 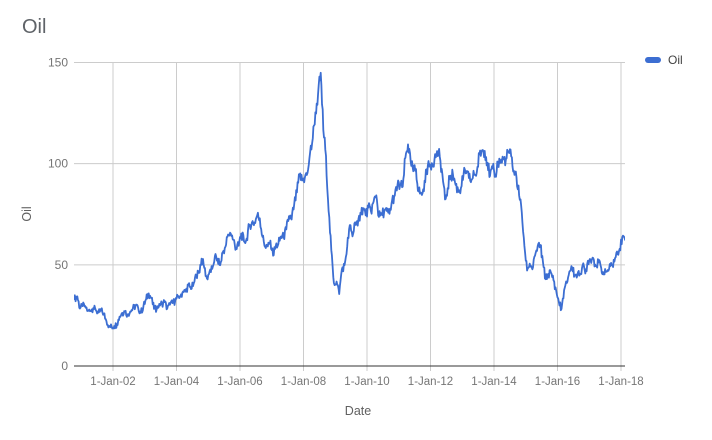 What do you see at coordinates (58, 63) in the screenshot?
I see `y-tick-label: 150` at bounding box center [58, 63].